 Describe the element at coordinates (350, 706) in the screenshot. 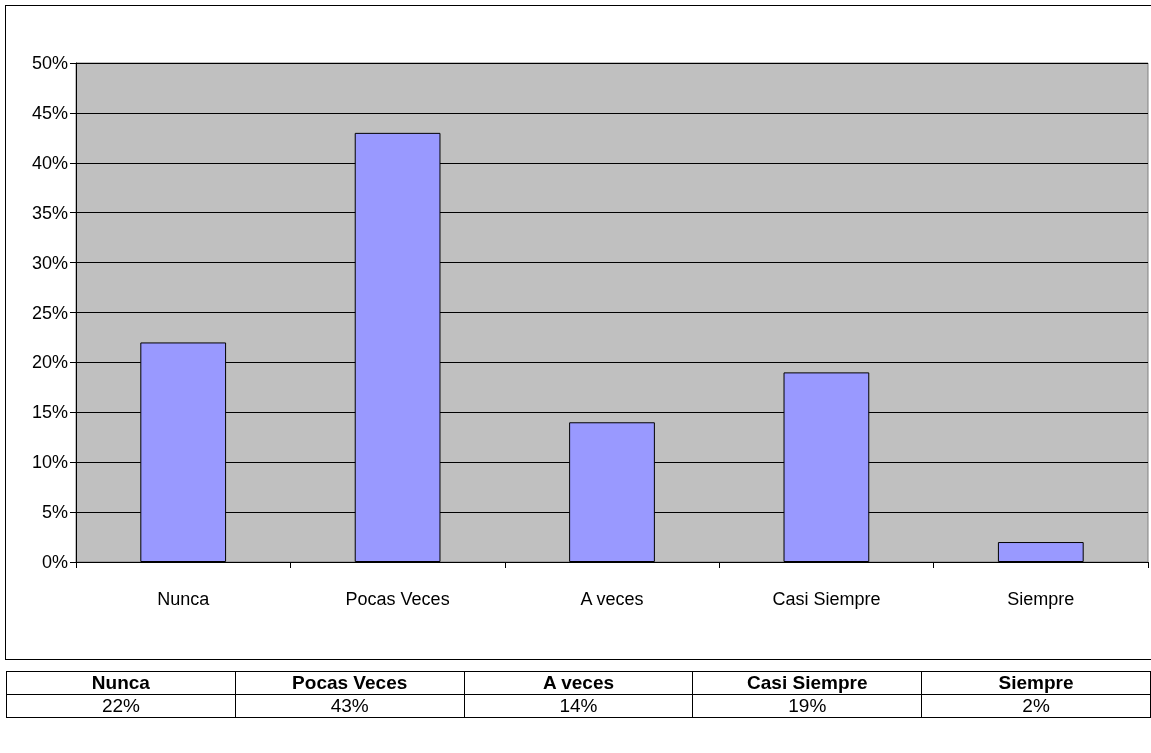

I see `data-label: 43%` at that location.